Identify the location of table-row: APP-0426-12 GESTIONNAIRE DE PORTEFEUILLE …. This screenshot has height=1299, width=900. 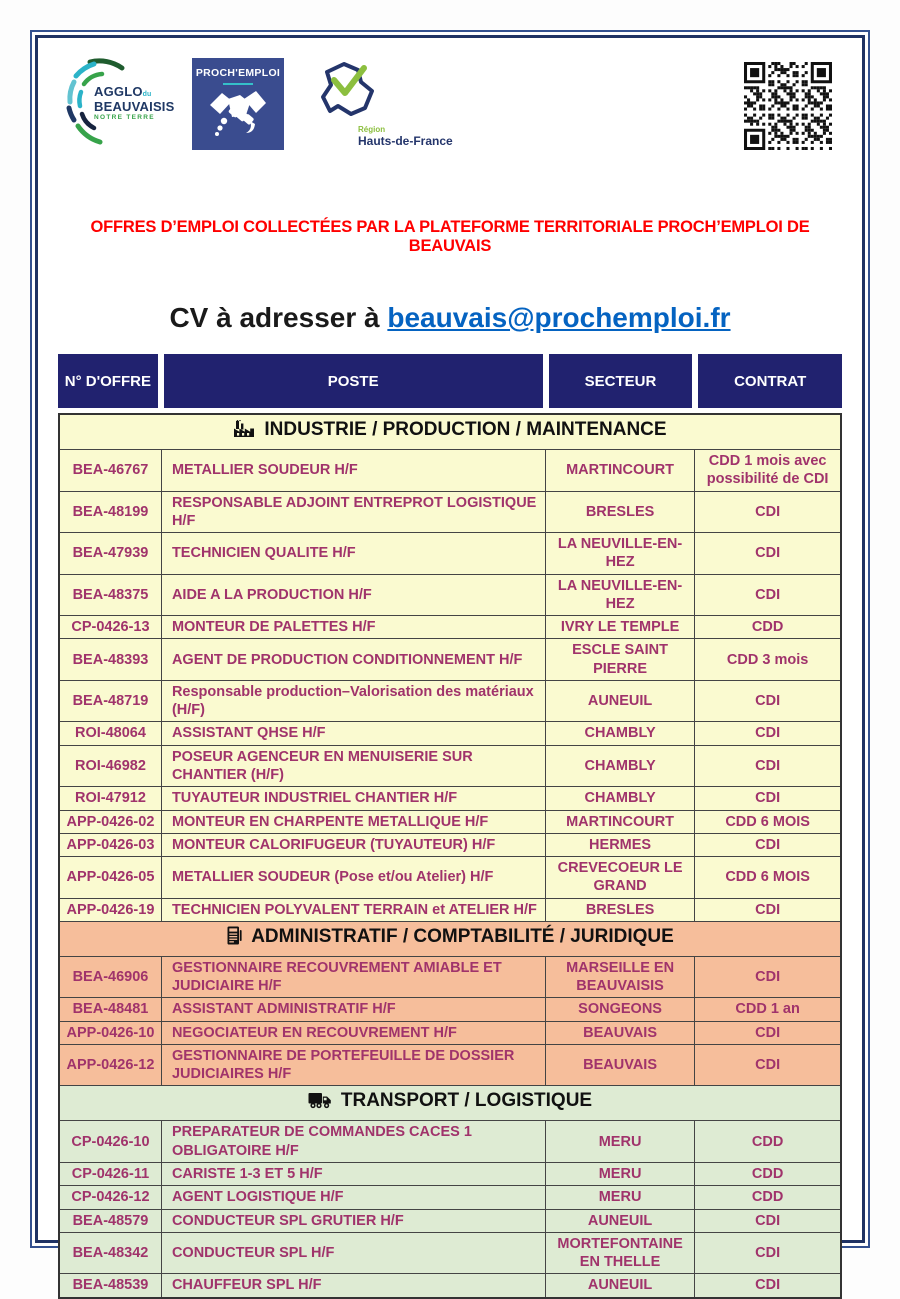
(450, 1065).